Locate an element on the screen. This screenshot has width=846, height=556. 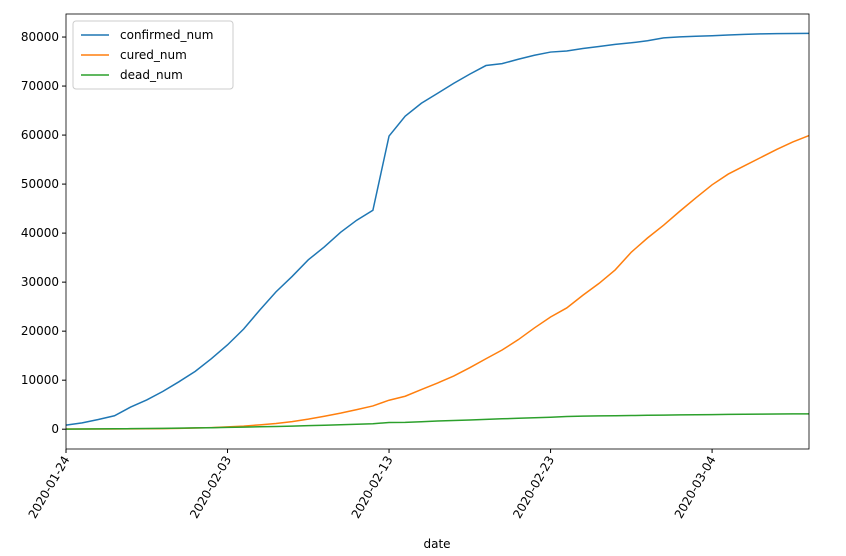
y-tick-label: 40000 is located at coordinates (40, 233).